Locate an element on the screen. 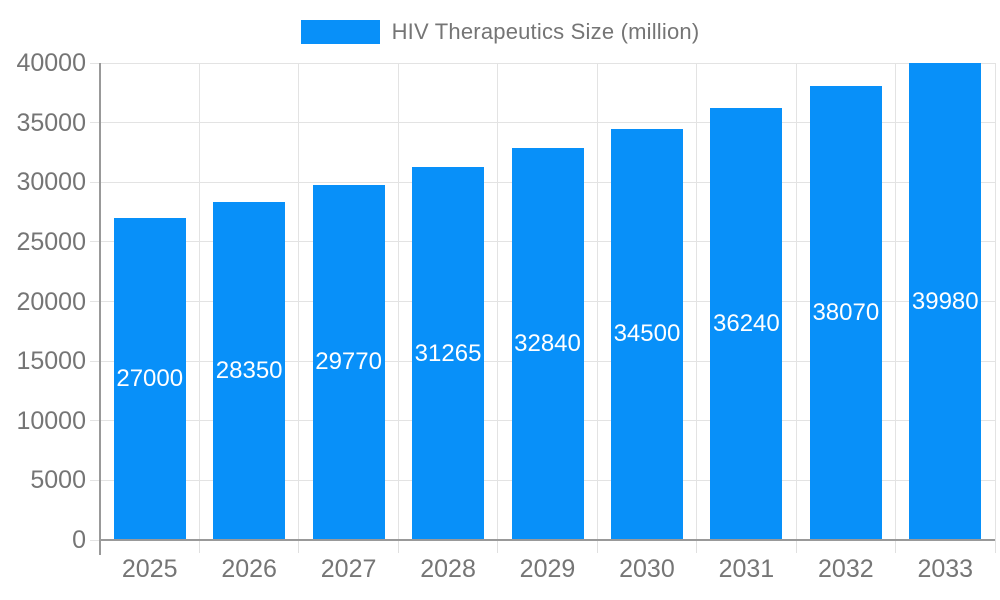 Image resolution: width=1000 pixels, height=600 pixels. x-axis-label: 2028 is located at coordinates (448, 569).